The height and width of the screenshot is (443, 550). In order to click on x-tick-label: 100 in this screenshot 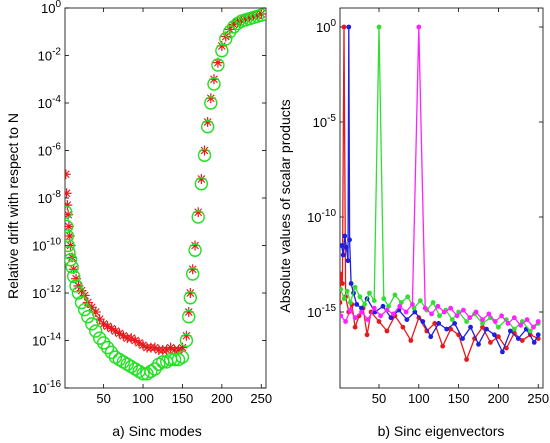, I will do `click(419, 398)`.